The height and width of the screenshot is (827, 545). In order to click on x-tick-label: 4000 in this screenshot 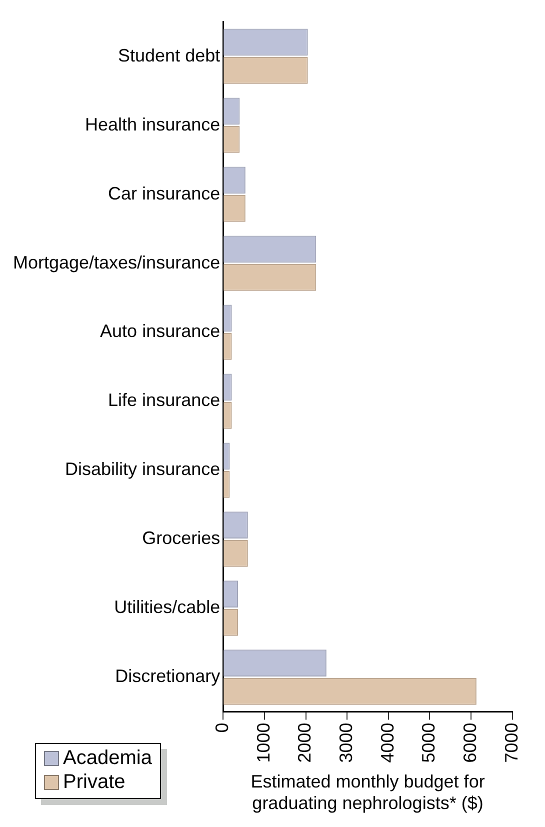, I will do `click(387, 742)`.